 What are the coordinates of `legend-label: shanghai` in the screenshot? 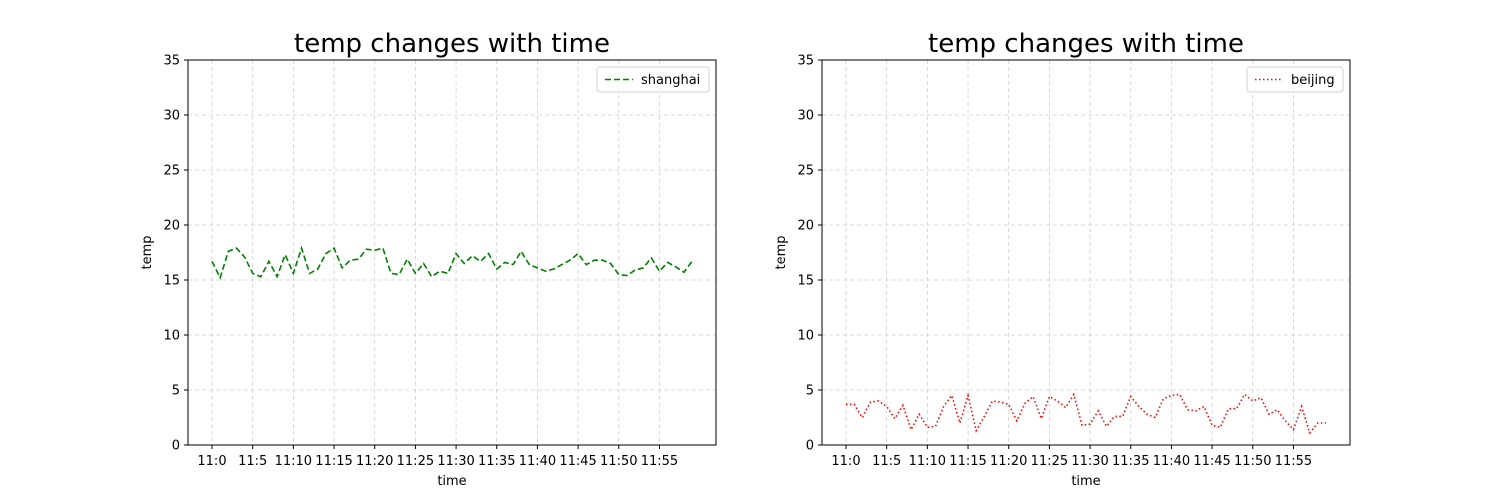 It's located at (670, 80).